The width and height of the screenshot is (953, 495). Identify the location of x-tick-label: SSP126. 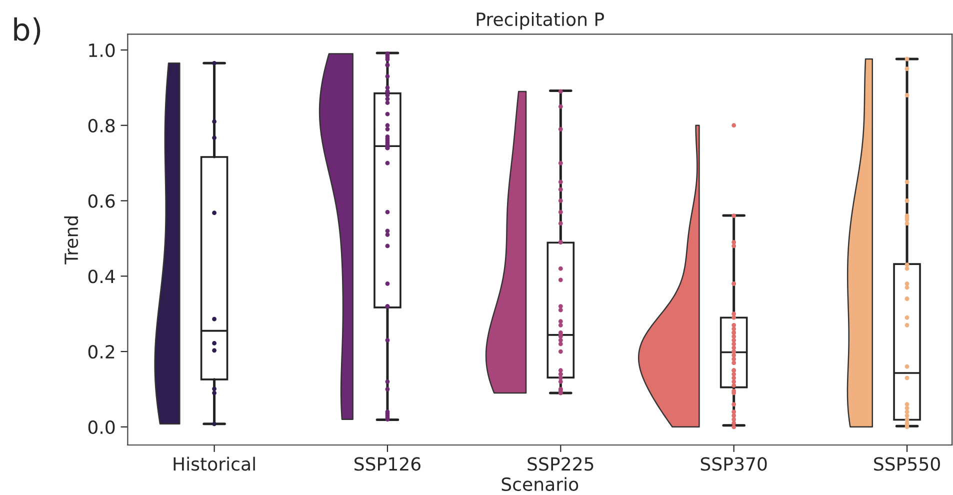
(387, 464).